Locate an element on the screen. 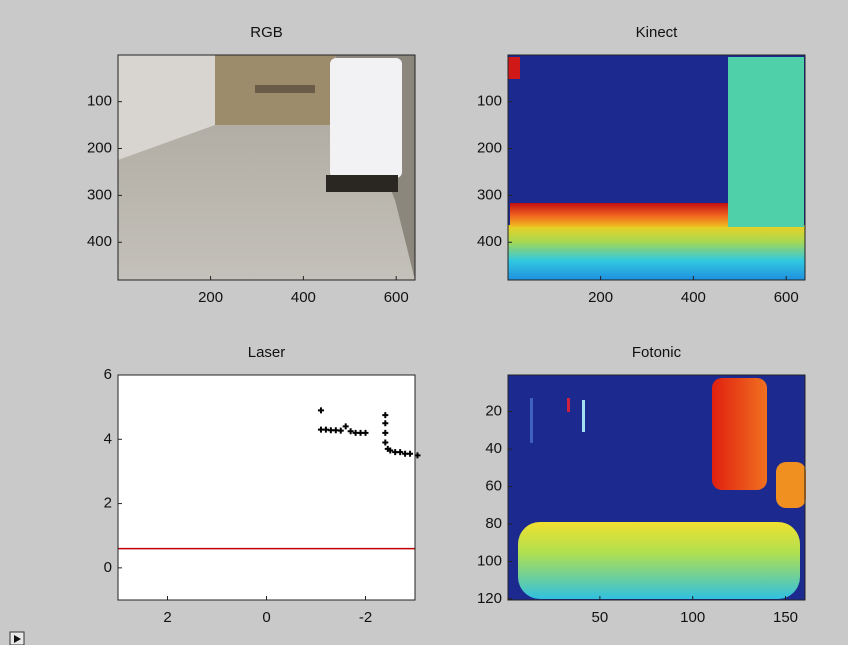 This screenshot has width=848, height=645. x-tick-label: 0 is located at coordinates (266, 617).